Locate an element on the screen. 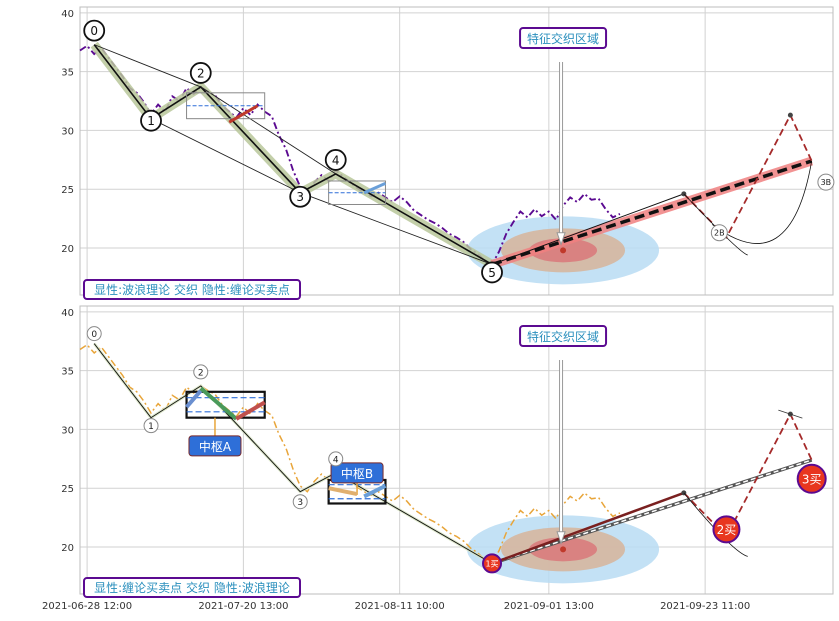 This screenshot has height=621, width=839. projection-label: 2B is located at coordinates (719, 233).